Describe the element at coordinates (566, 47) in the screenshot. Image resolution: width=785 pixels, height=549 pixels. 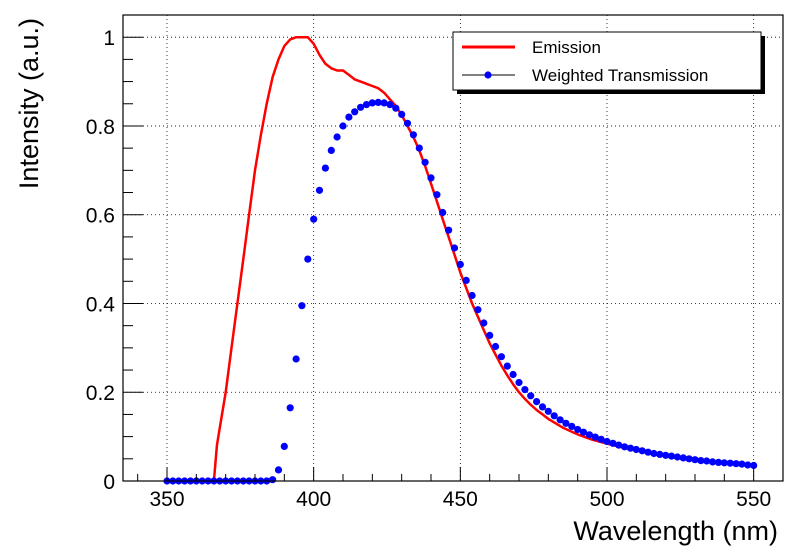
I see `legend-label-emission: Emission` at that location.